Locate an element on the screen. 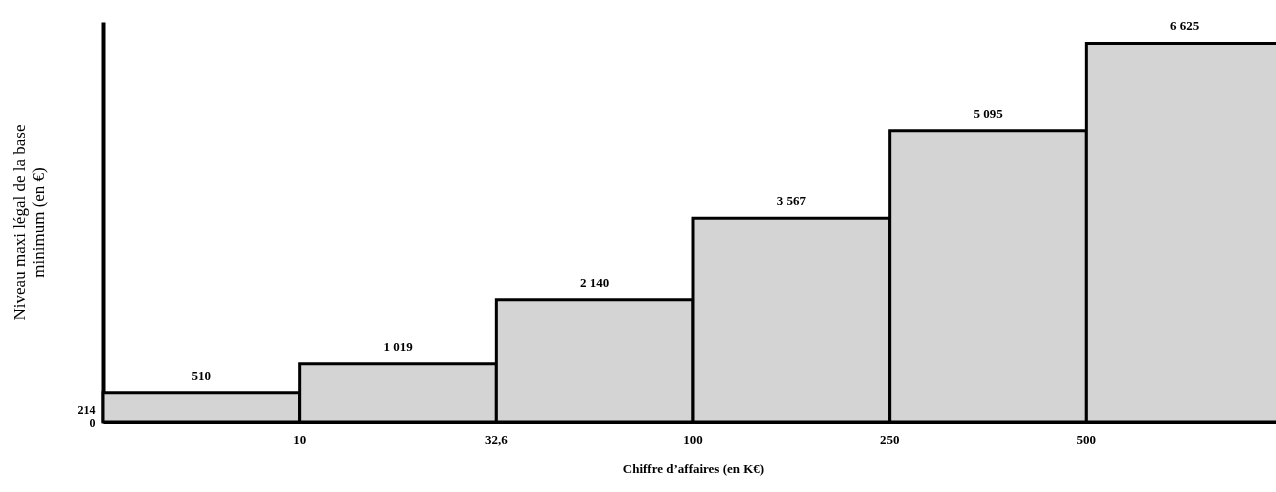 Image resolution: width=1276 pixels, height=492 pixels. data-label: 510 is located at coordinates (201, 375).